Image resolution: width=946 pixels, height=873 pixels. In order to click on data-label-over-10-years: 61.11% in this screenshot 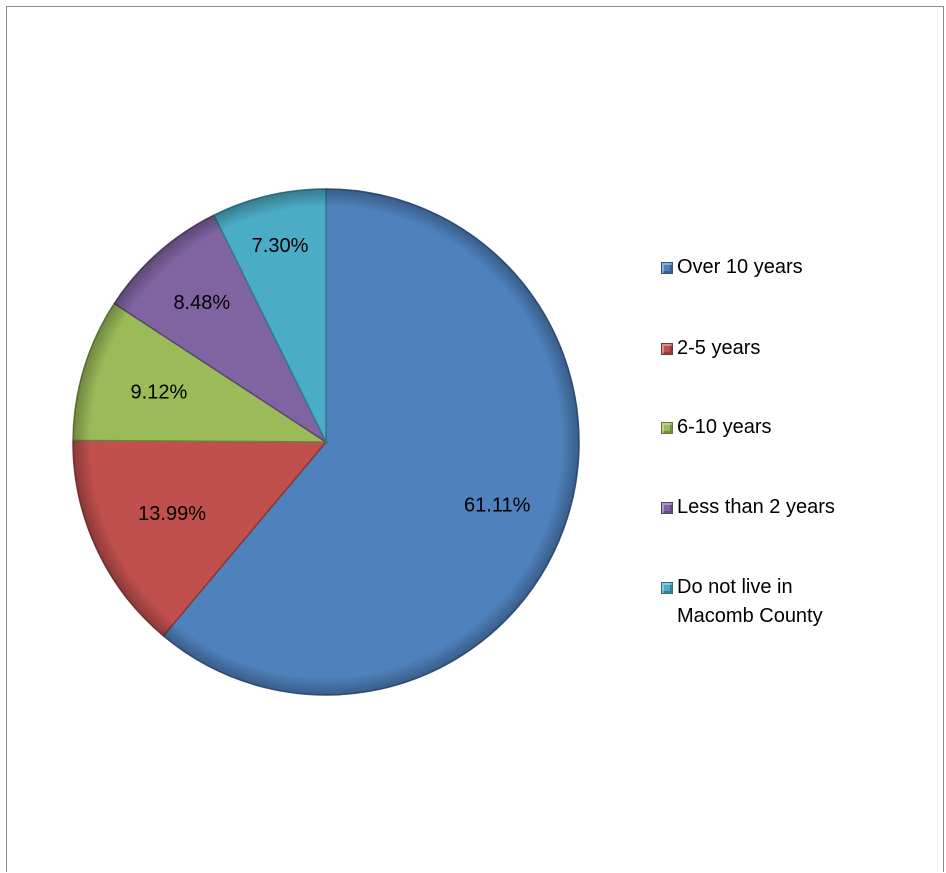, I will do `click(497, 505)`.